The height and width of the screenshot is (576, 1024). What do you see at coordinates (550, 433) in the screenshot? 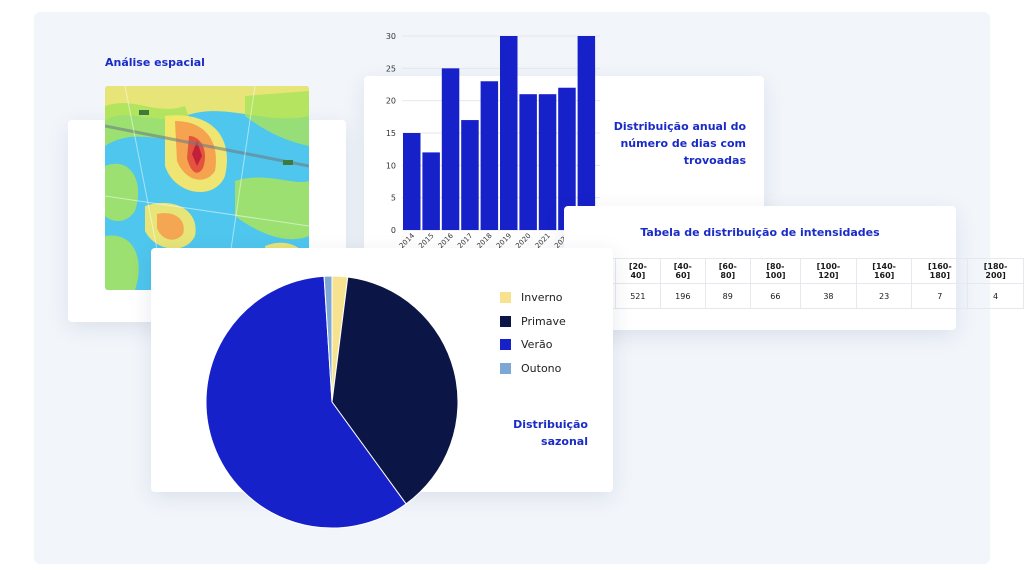
I see `seasonal-distribution-title: Distribuição sazonal` at bounding box center [550, 433].